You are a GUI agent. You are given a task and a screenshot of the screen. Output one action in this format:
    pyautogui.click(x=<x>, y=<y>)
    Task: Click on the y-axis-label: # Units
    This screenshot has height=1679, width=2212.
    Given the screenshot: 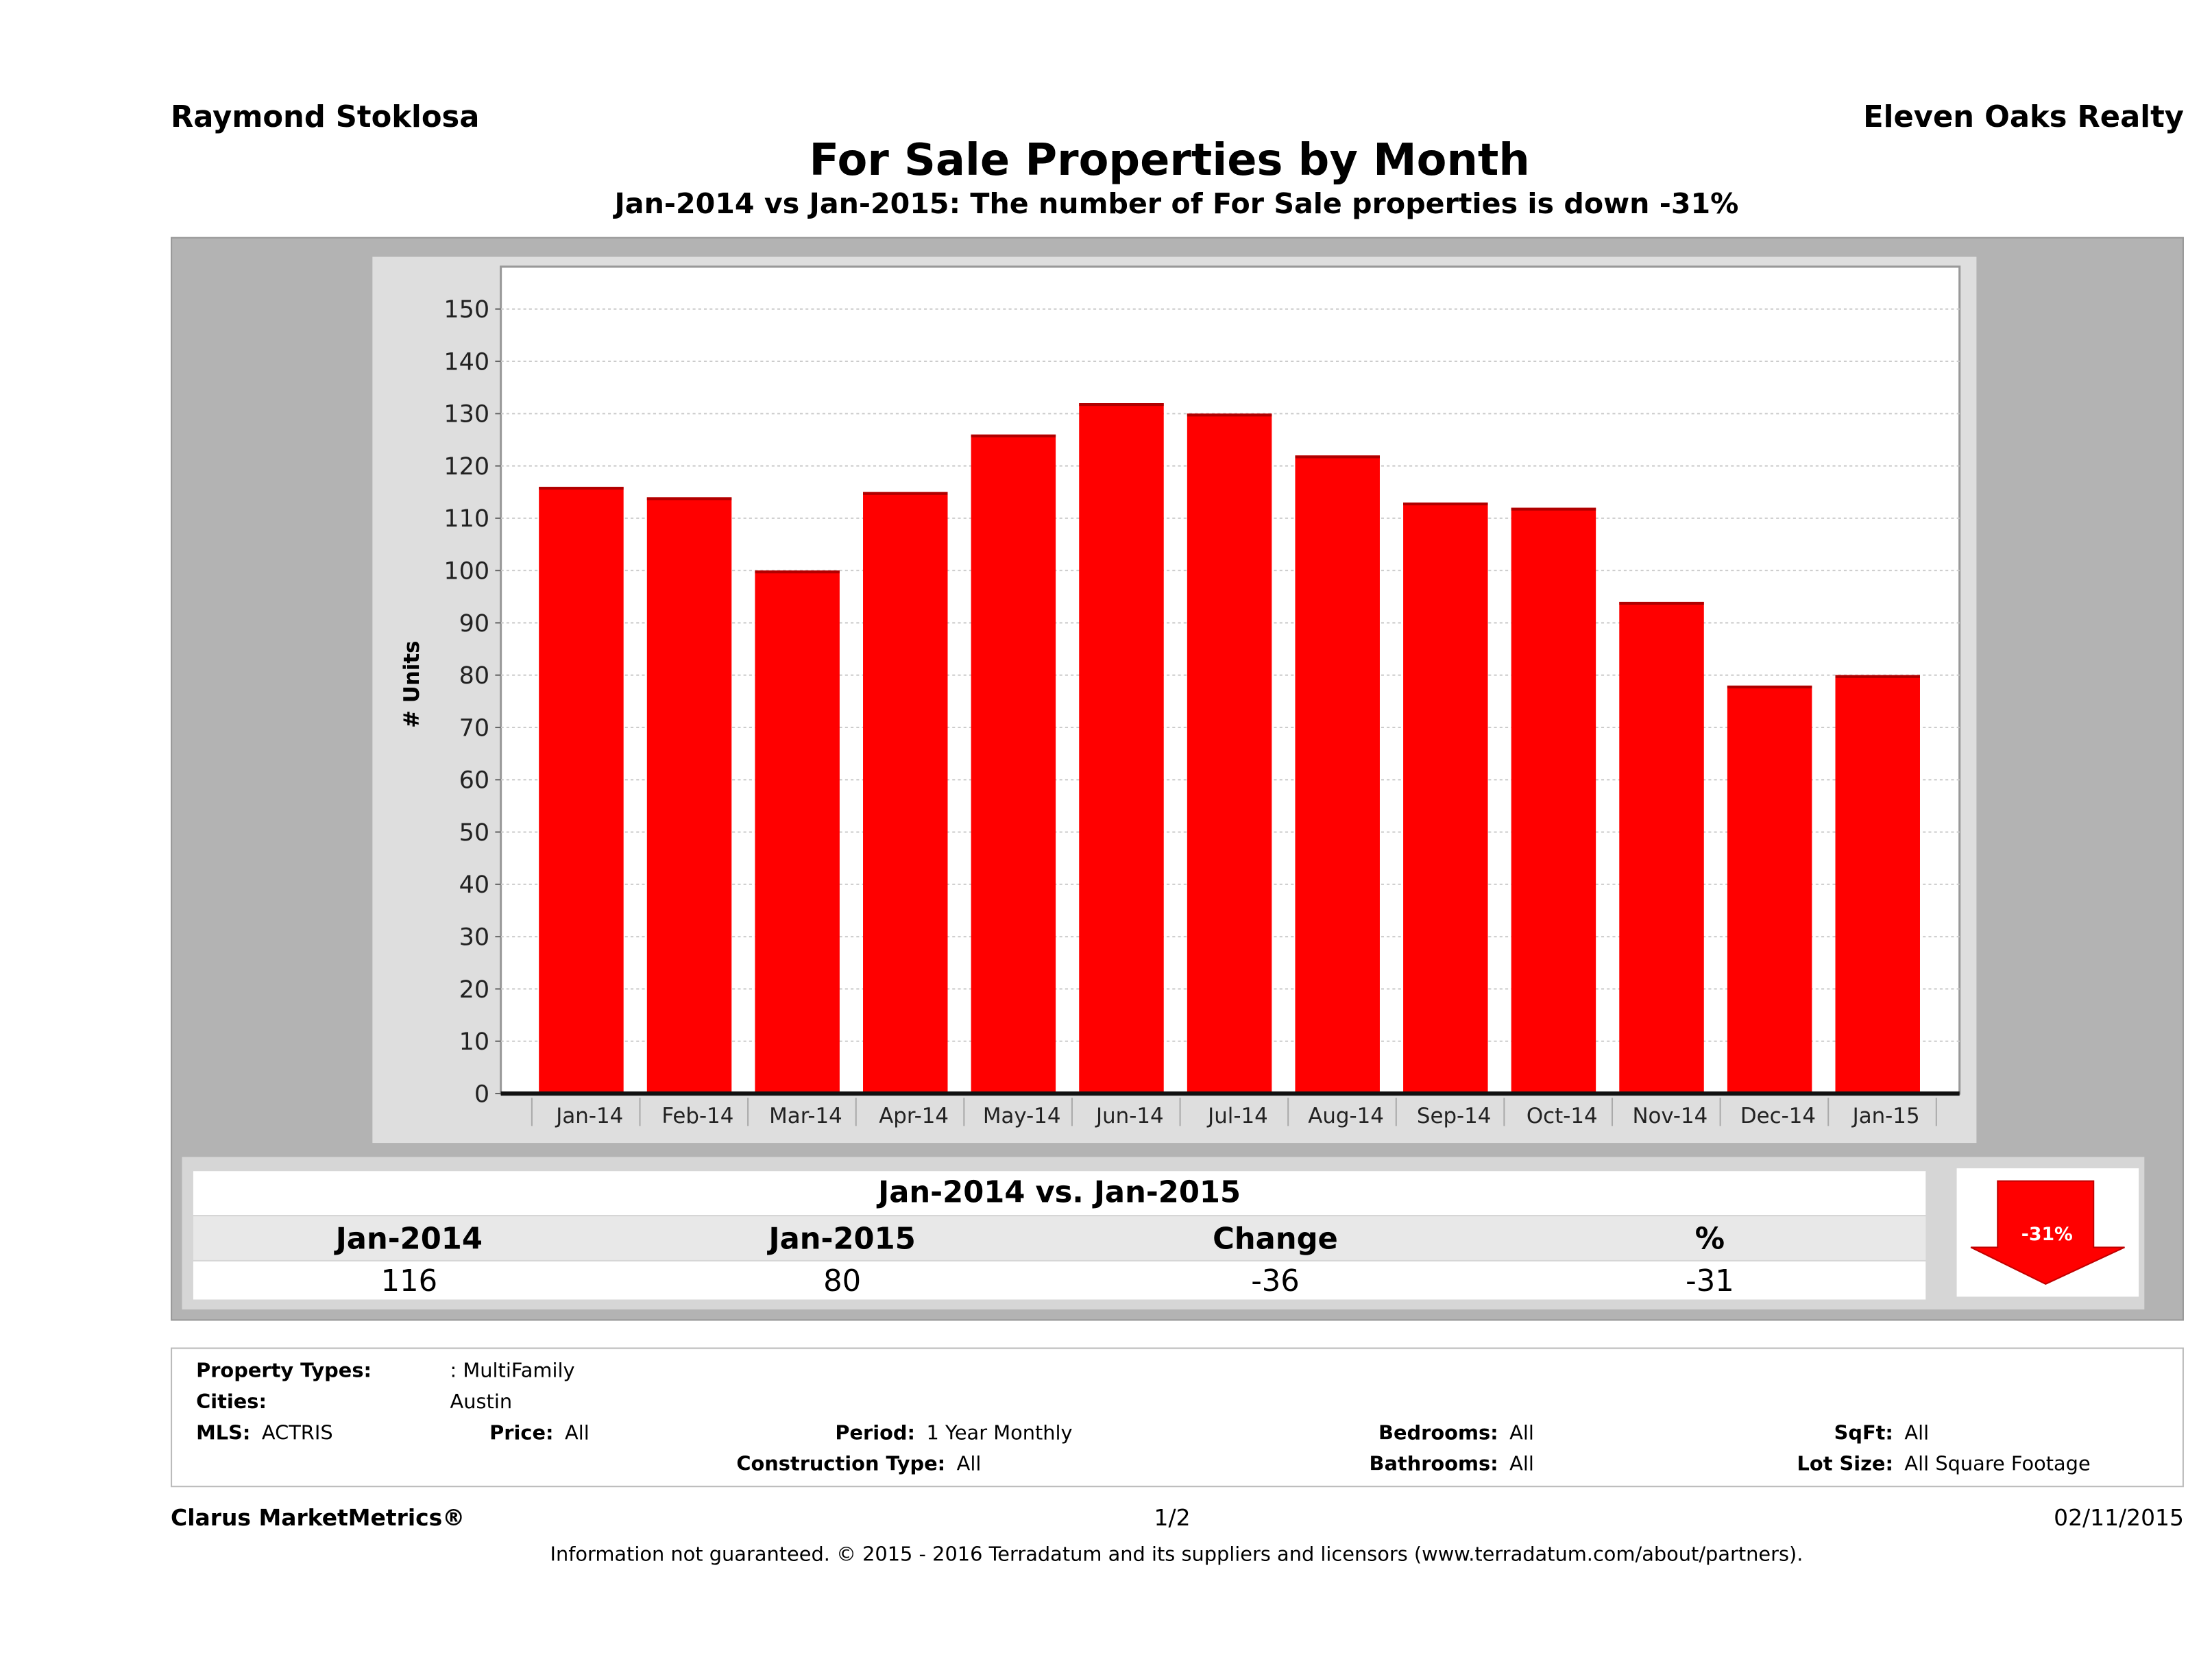 What is the action you would take?
    pyautogui.click(x=412, y=684)
    